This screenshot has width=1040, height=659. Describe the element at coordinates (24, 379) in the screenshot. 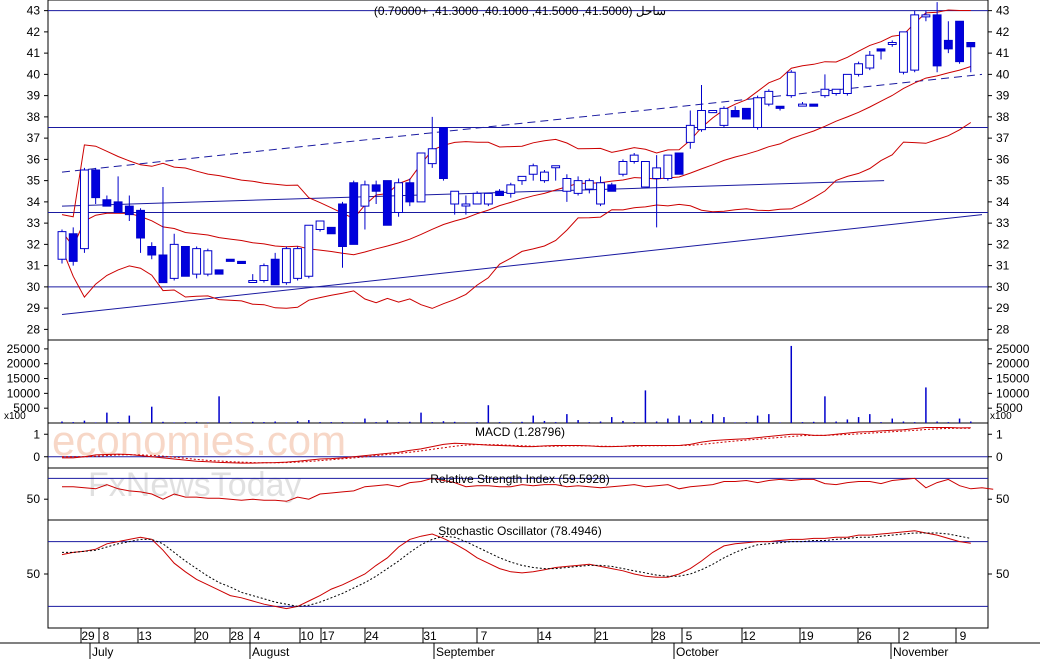

I see `volume-tick-label-left: 15000` at that location.